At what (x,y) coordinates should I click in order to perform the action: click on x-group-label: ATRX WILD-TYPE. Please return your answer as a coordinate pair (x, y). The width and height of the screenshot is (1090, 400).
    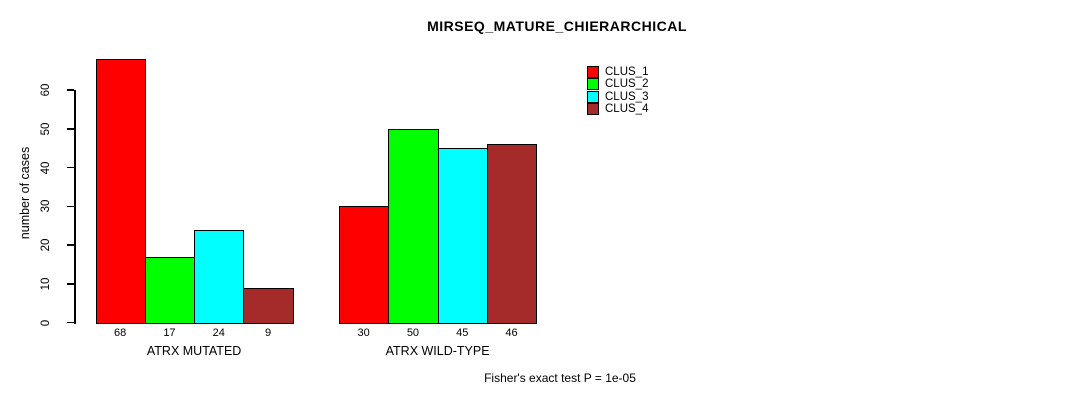
    Looking at the image, I should click on (437, 350).